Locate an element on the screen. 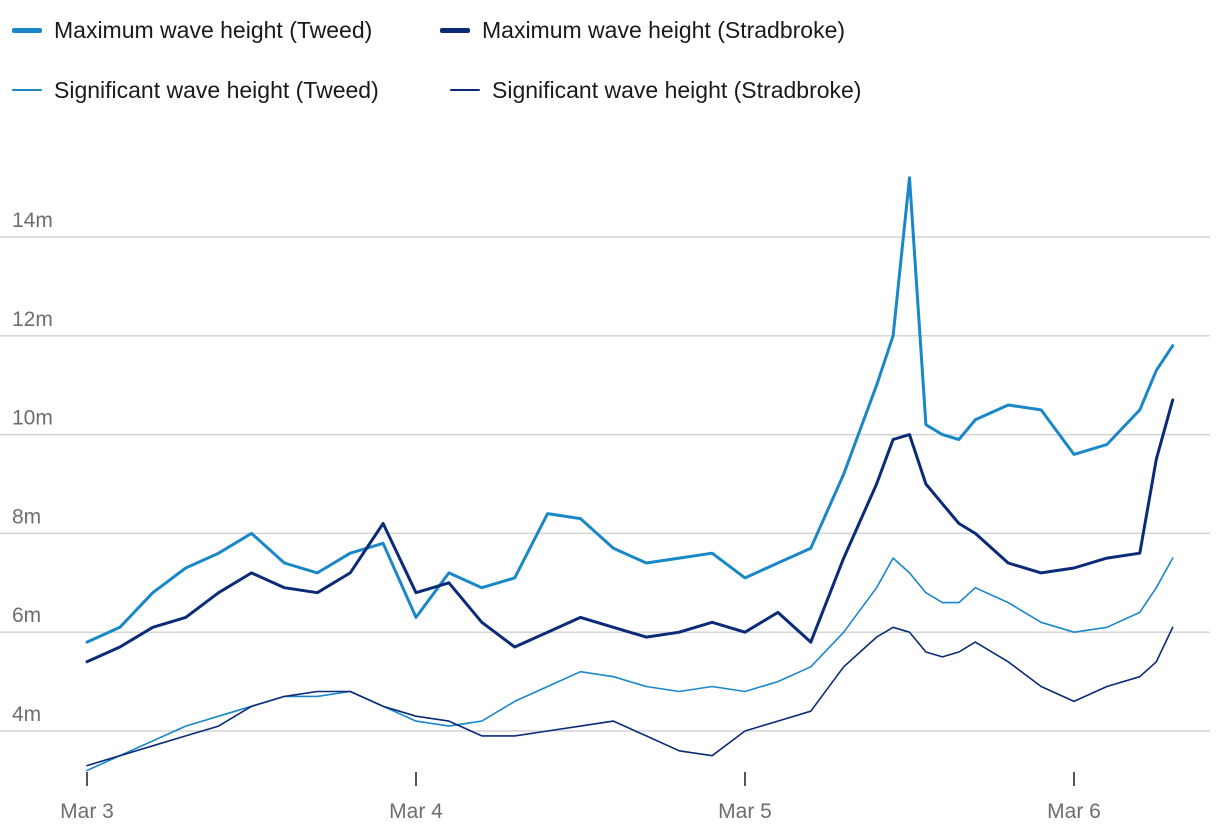 The height and width of the screenshot is (832, 1220). legend-swatch-sig-stradbroke is located at coordinates (465, 90).